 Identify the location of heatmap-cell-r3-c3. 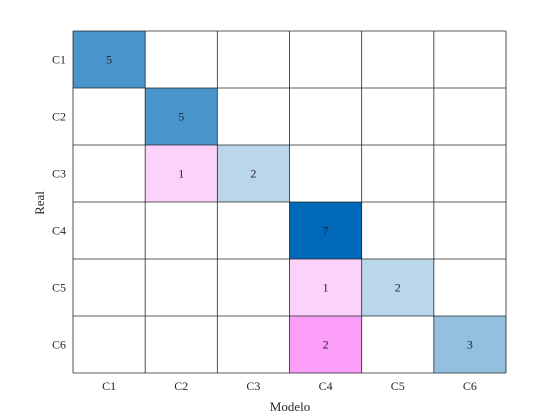
(253, 173).